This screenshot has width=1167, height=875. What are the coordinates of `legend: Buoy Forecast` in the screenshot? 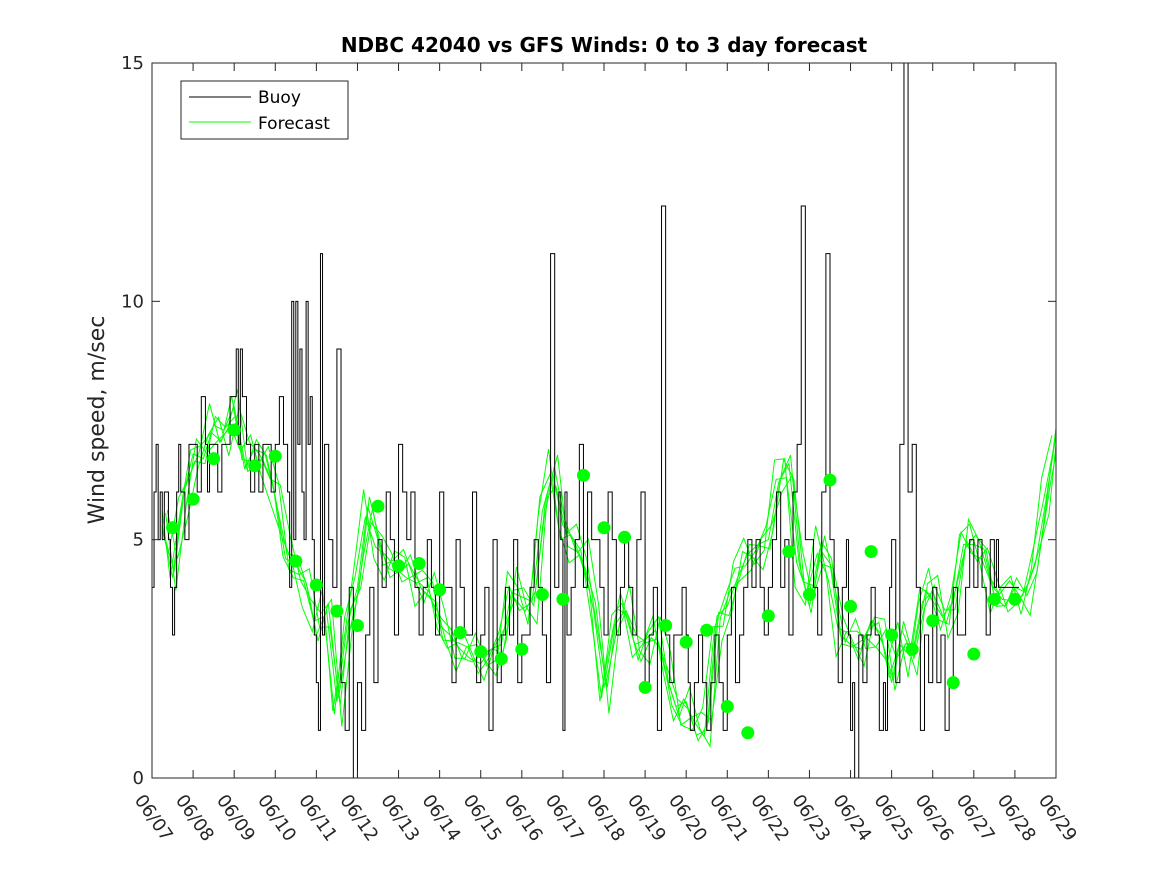 It's located at (264, 110).